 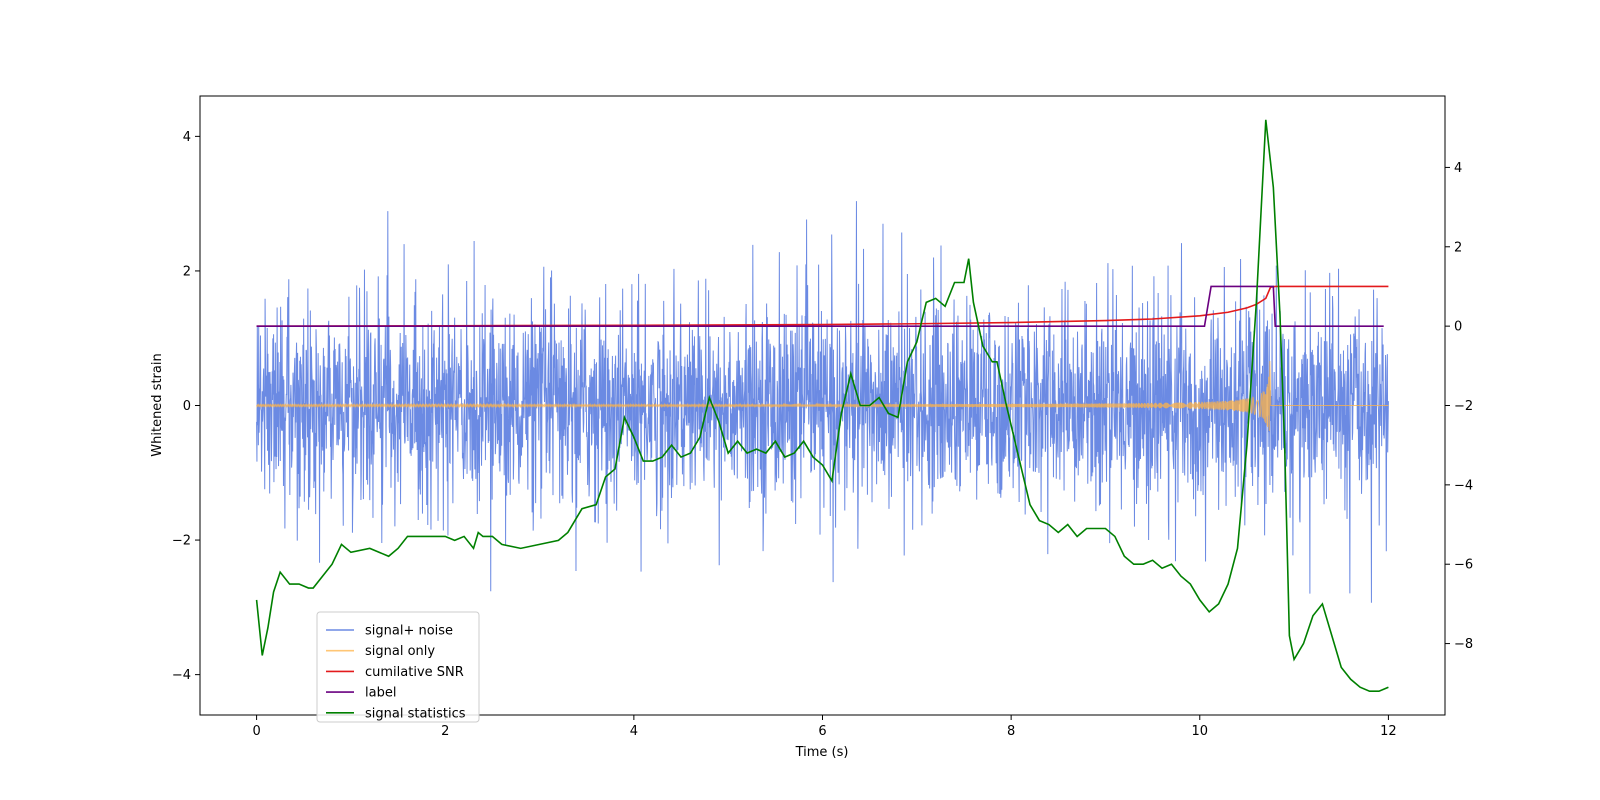 I want to click on x-tick-label: 0, so click(x=256, y=731).